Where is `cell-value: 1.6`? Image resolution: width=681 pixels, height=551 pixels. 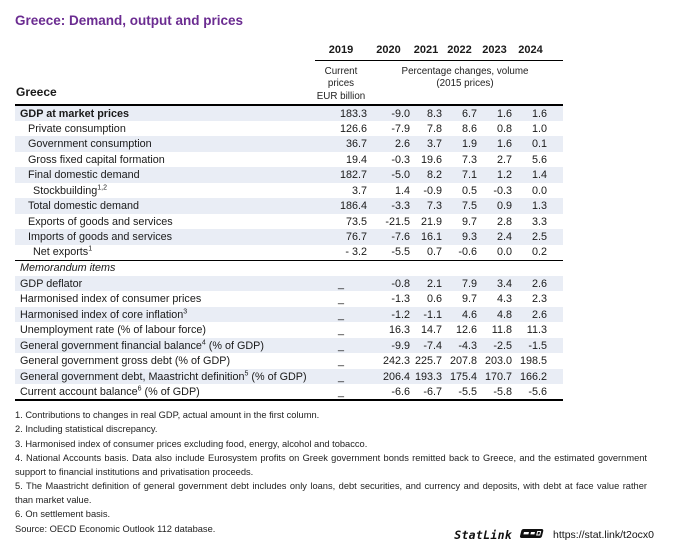 cell-value: 1.6 is located at coordinates (537, 113).